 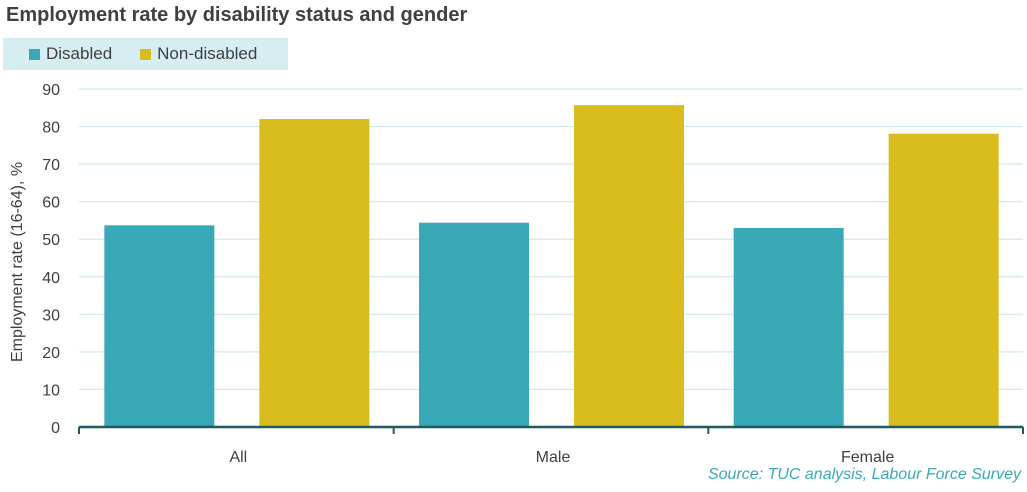 What do you see at coordinates (51, 240) in the screenshot?
I see `y-tick-label-50: 50` at bounding box center [51, 240].